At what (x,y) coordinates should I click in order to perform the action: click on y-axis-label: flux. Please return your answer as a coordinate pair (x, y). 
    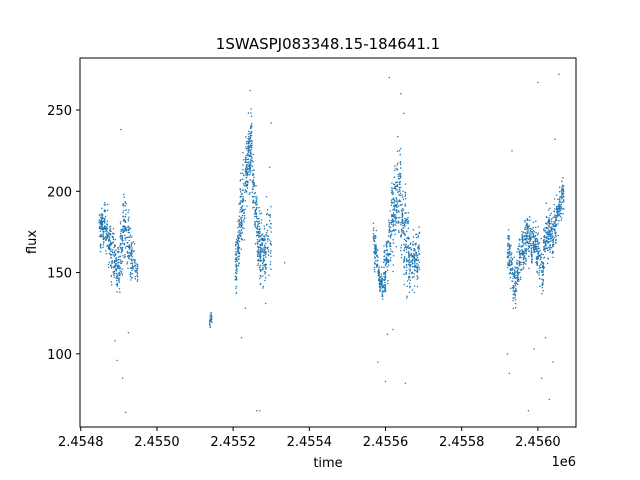
    Looking at the image, I should click on (32, 242).